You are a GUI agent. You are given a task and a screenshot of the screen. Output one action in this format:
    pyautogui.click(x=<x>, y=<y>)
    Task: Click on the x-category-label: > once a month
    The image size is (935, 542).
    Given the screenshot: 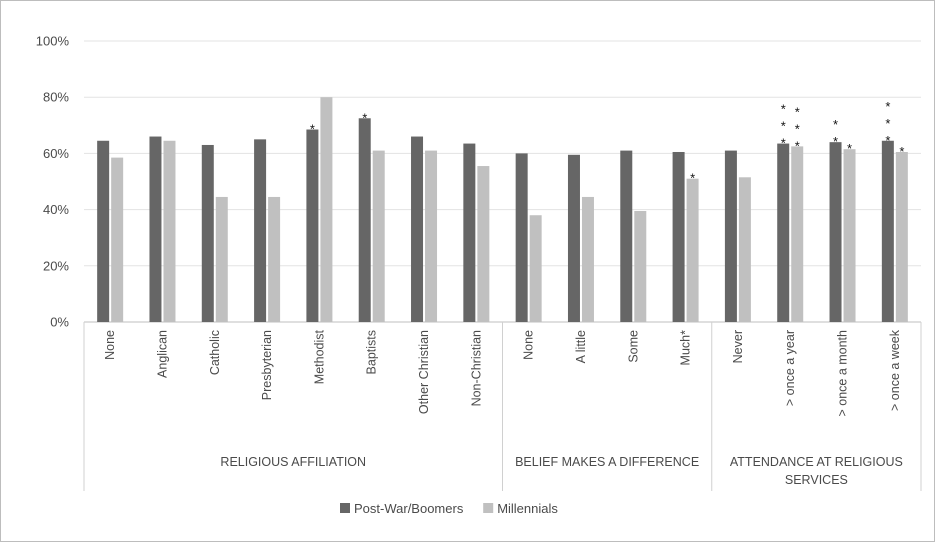 What is the action you would take?
    pyautogui.click(x=843, y=373)
    